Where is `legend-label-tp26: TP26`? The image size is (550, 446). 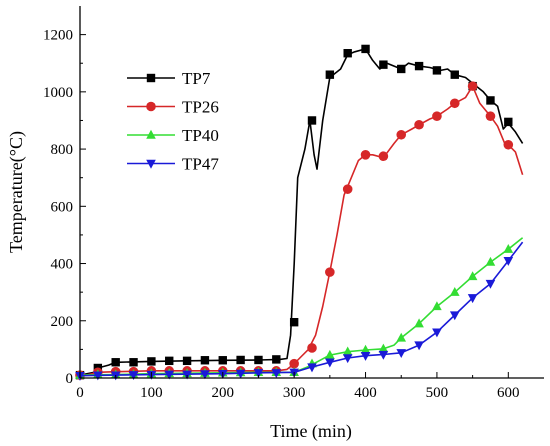
legend-label-tp26: TP26 is located at coordinates (200, 107).